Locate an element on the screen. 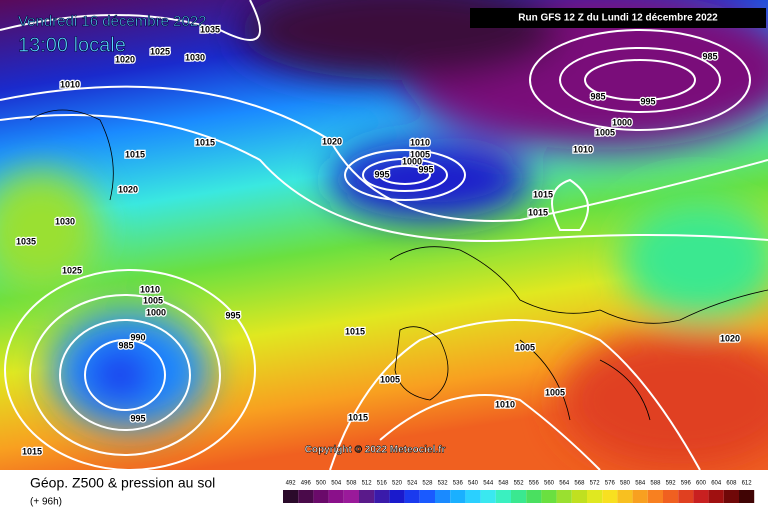 This screenshot has width=768, height=517. colorbar-label: 604 is located at coordinates (716, 484).